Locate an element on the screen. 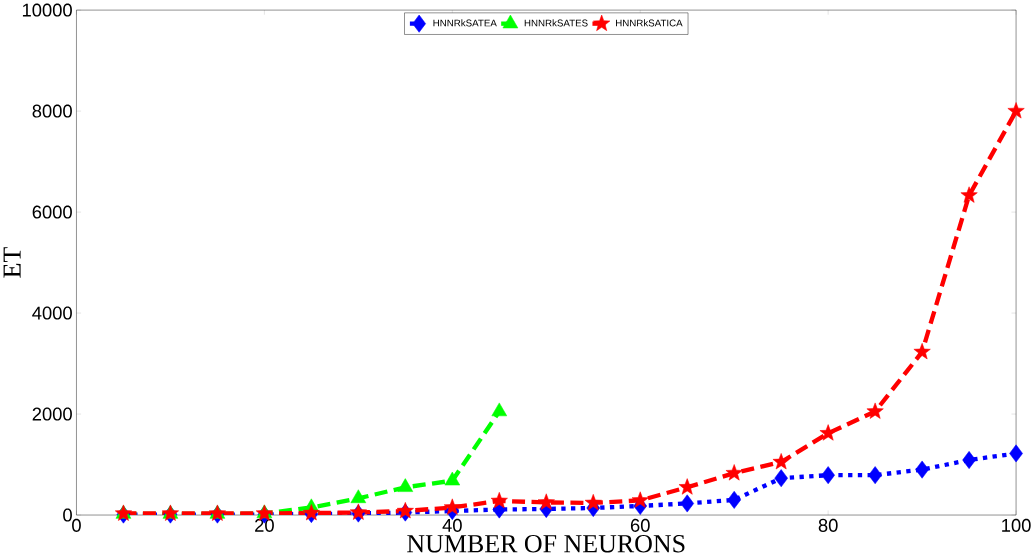 This screenshot has height=556, width=1035. y-tick-label: 10000 is located at coordinates (47, 10).